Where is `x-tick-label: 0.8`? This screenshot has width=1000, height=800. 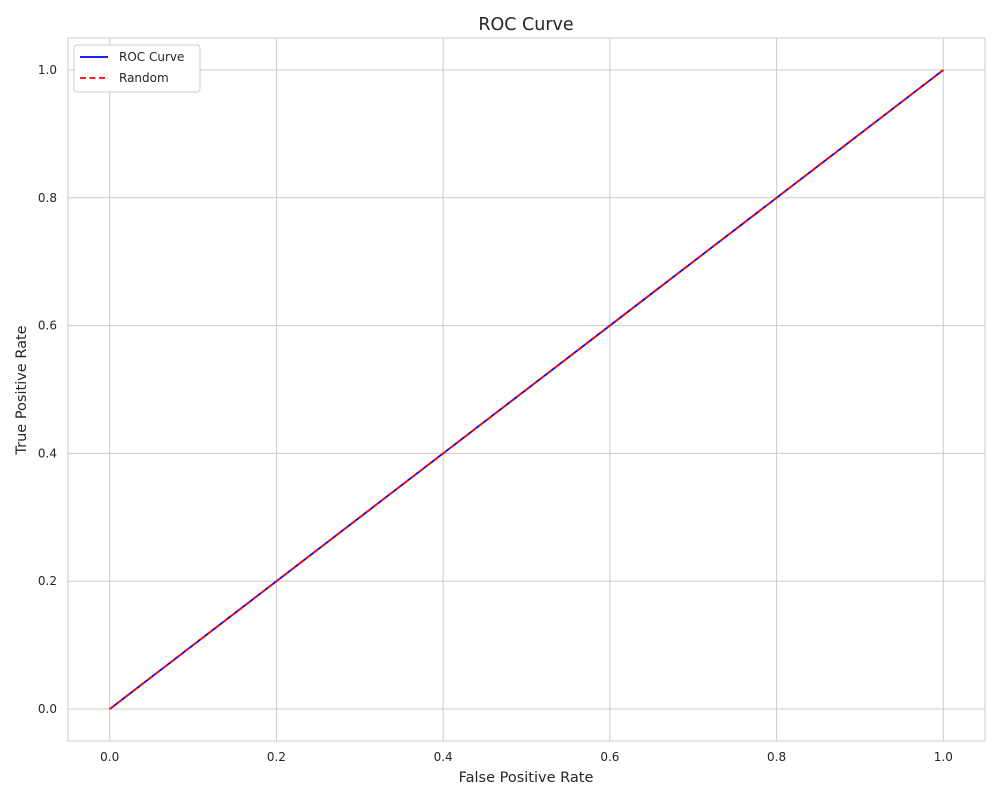 x-tick-label: 0.8 is located at coordinates (776, 757).